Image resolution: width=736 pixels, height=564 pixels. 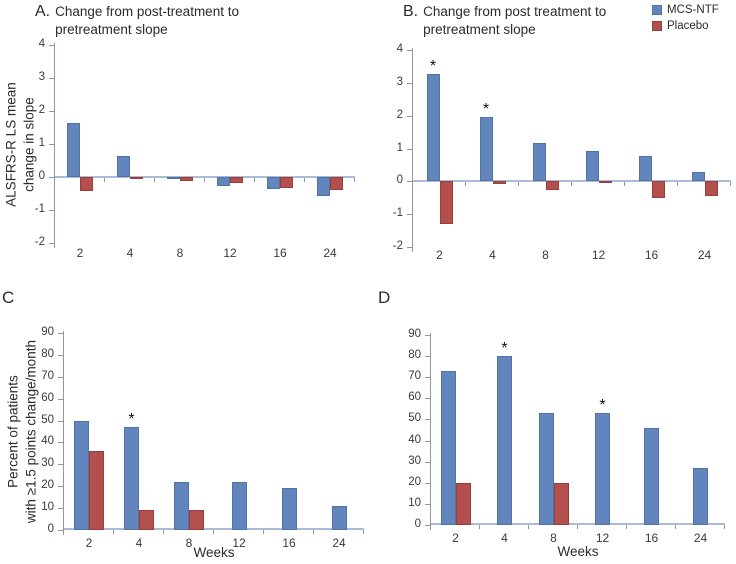 What do you see at coordinates (47, 332) in the screenshot?
I see `y-tick-label: 90` at bounding box center [47, 332].